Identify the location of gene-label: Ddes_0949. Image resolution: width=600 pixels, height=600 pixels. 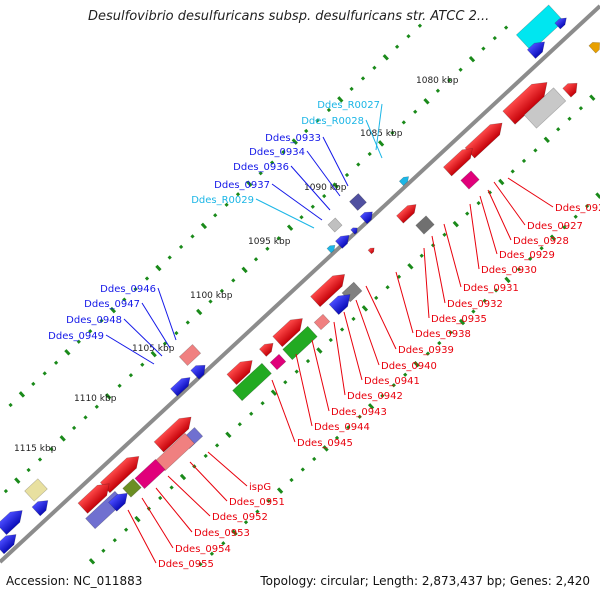
(76, 336).